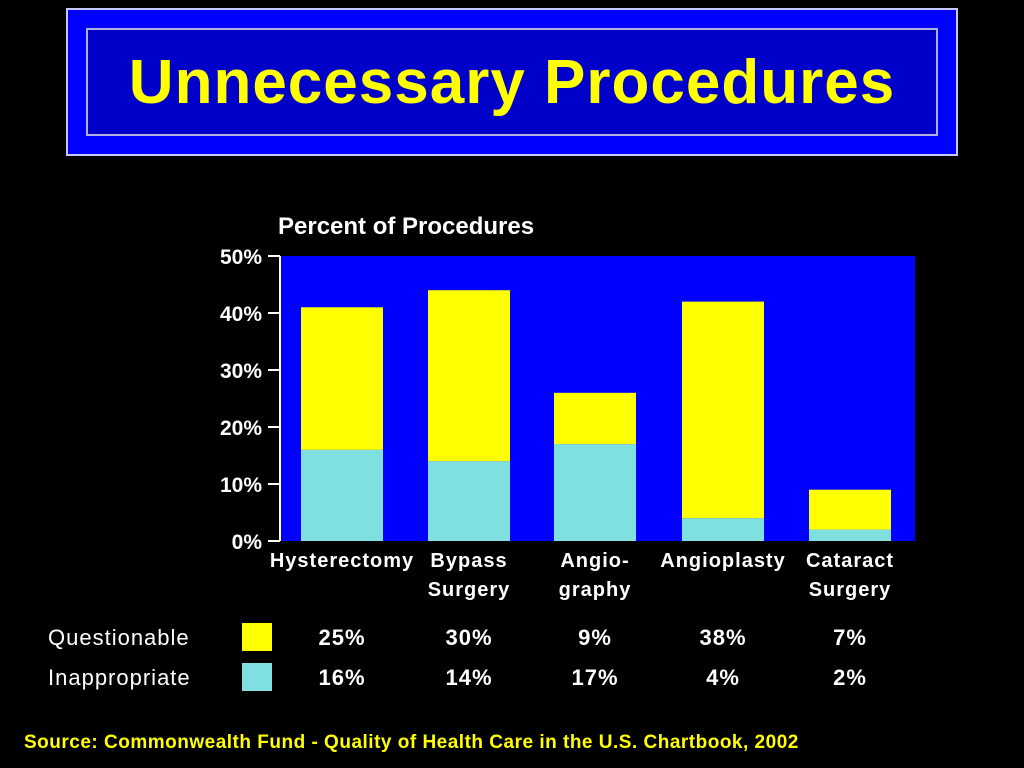  Describe the element at coordinates (468, 677) in the screenshot. I see `value-label: 14%` at that location.